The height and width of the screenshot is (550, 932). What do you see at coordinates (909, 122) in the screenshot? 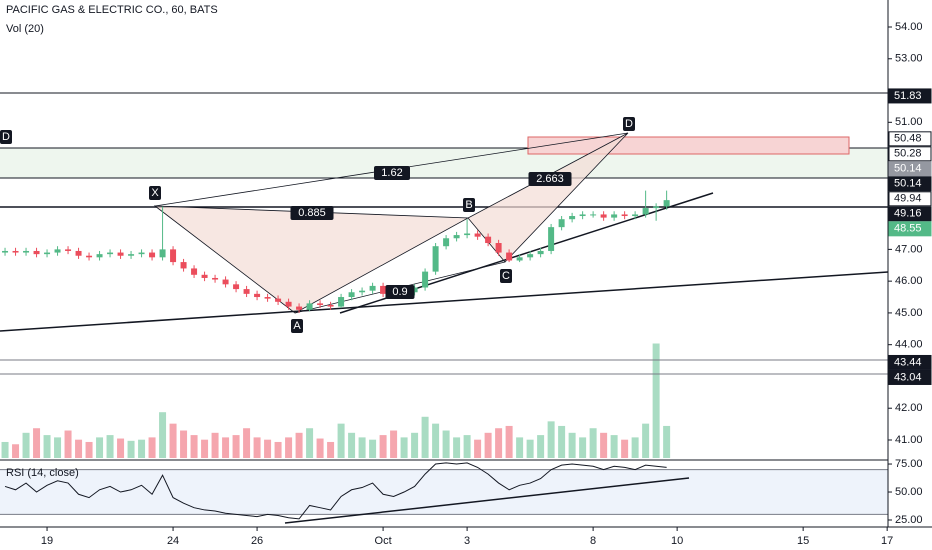
I see `y-tick-label: 51.00` at bounding box center [909, 122].